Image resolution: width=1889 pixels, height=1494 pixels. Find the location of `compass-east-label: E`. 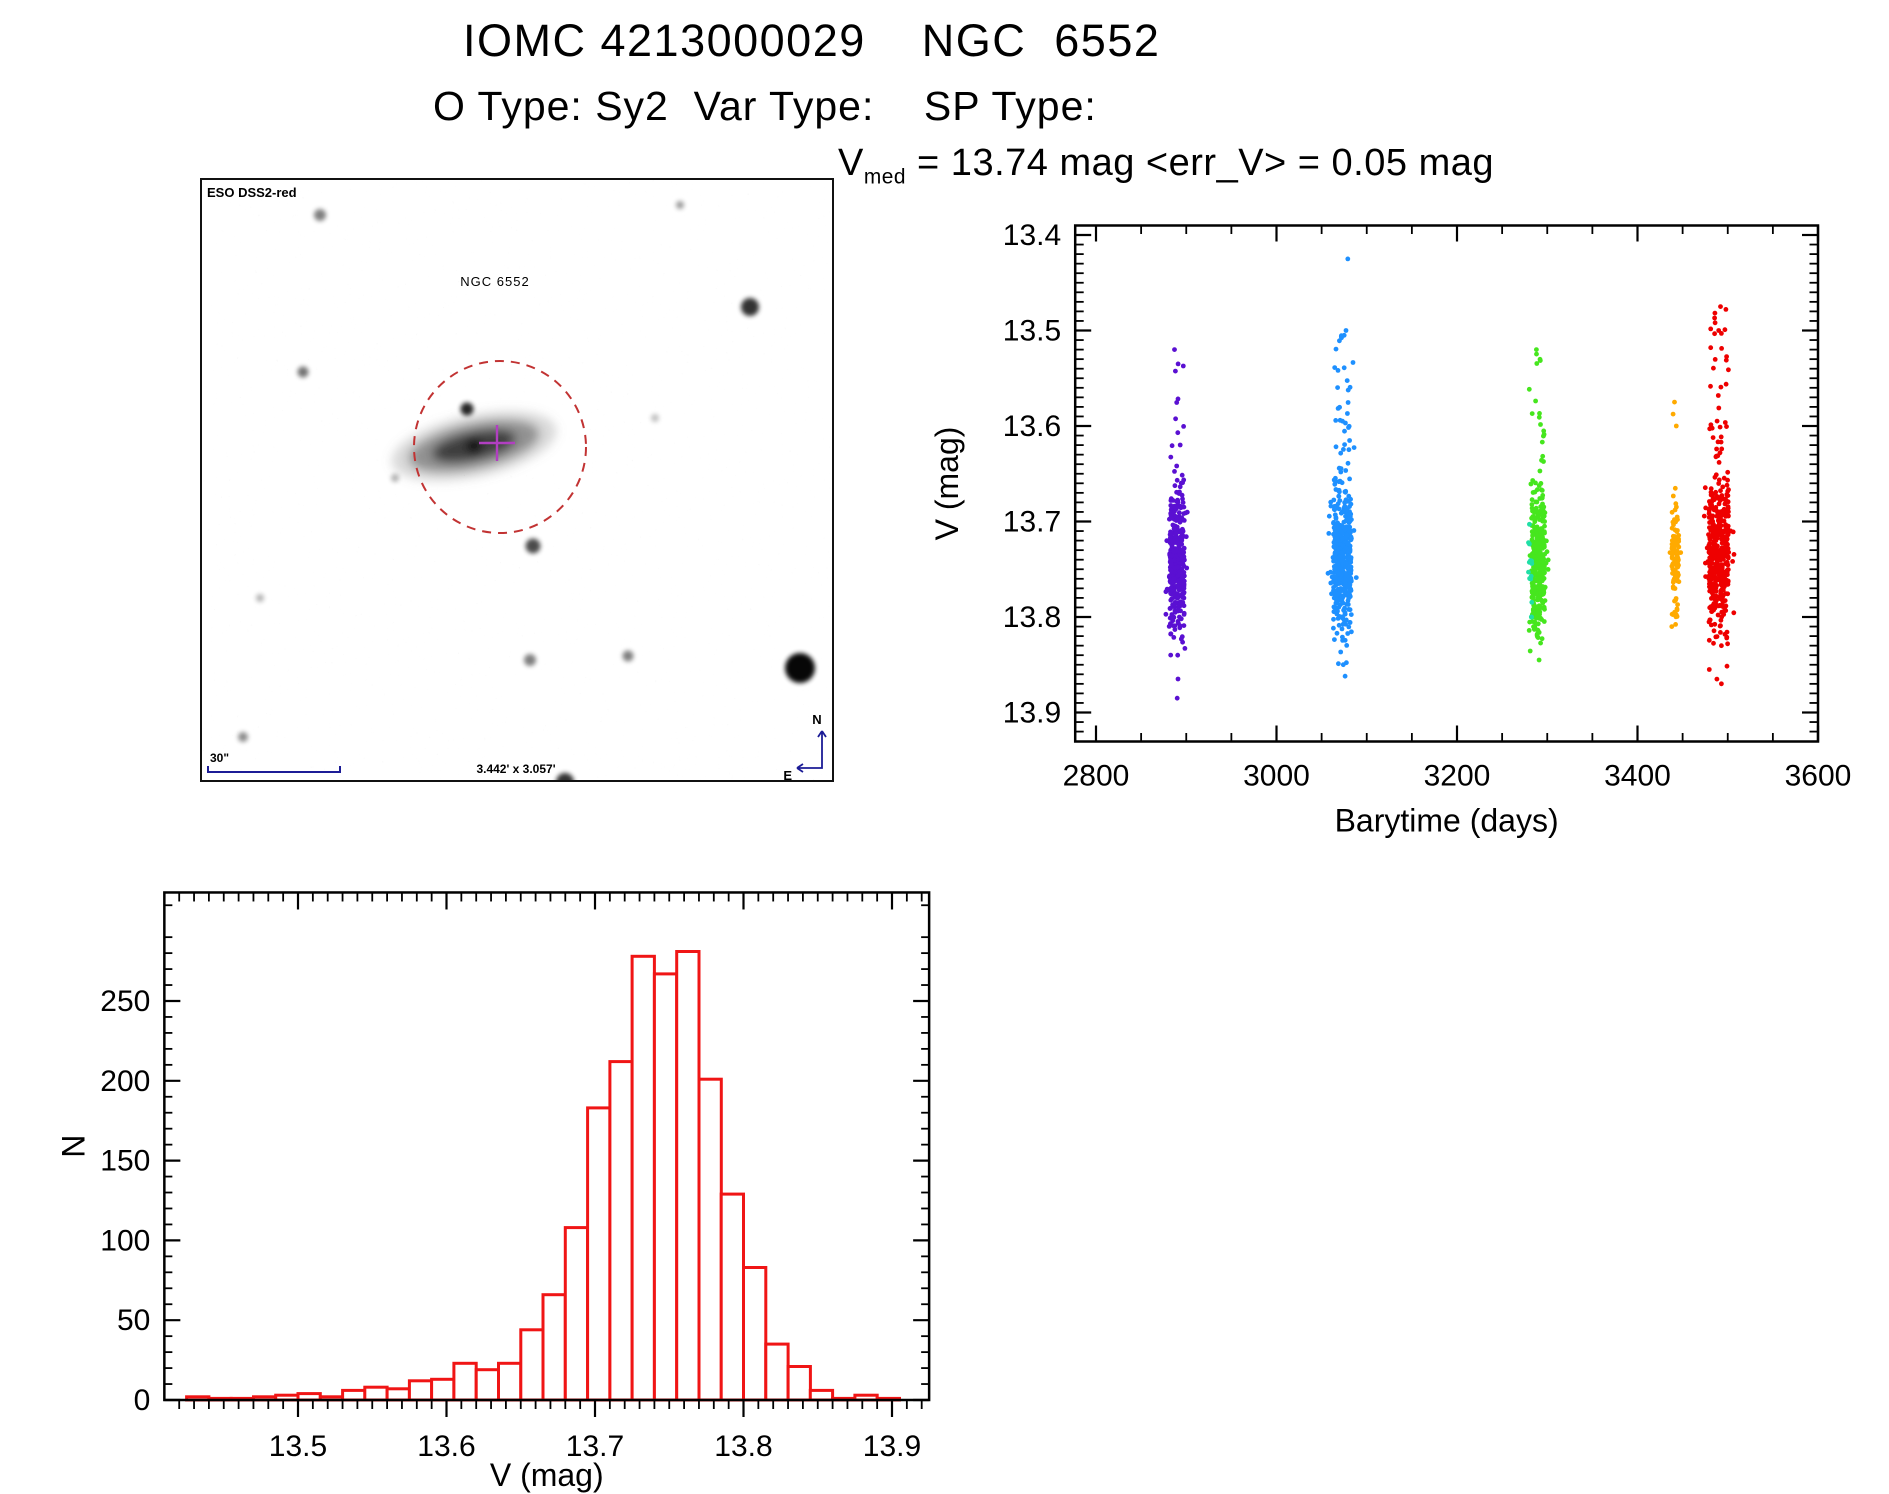

compass-east-label: E is located at coordinates (787, 775).